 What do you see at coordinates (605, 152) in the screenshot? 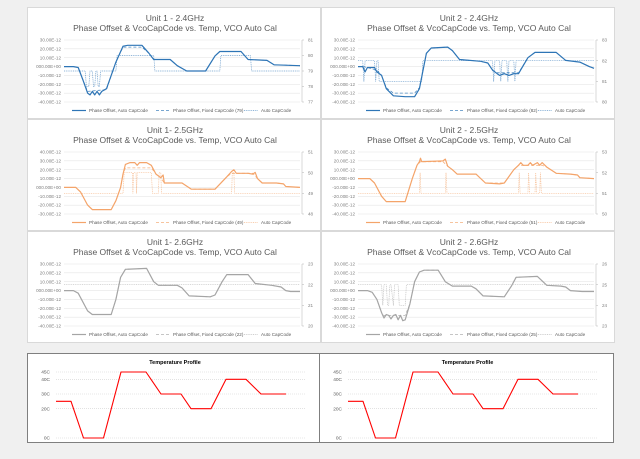
I see `y-right-tick-label: 53` at bounding box center [605, 152].